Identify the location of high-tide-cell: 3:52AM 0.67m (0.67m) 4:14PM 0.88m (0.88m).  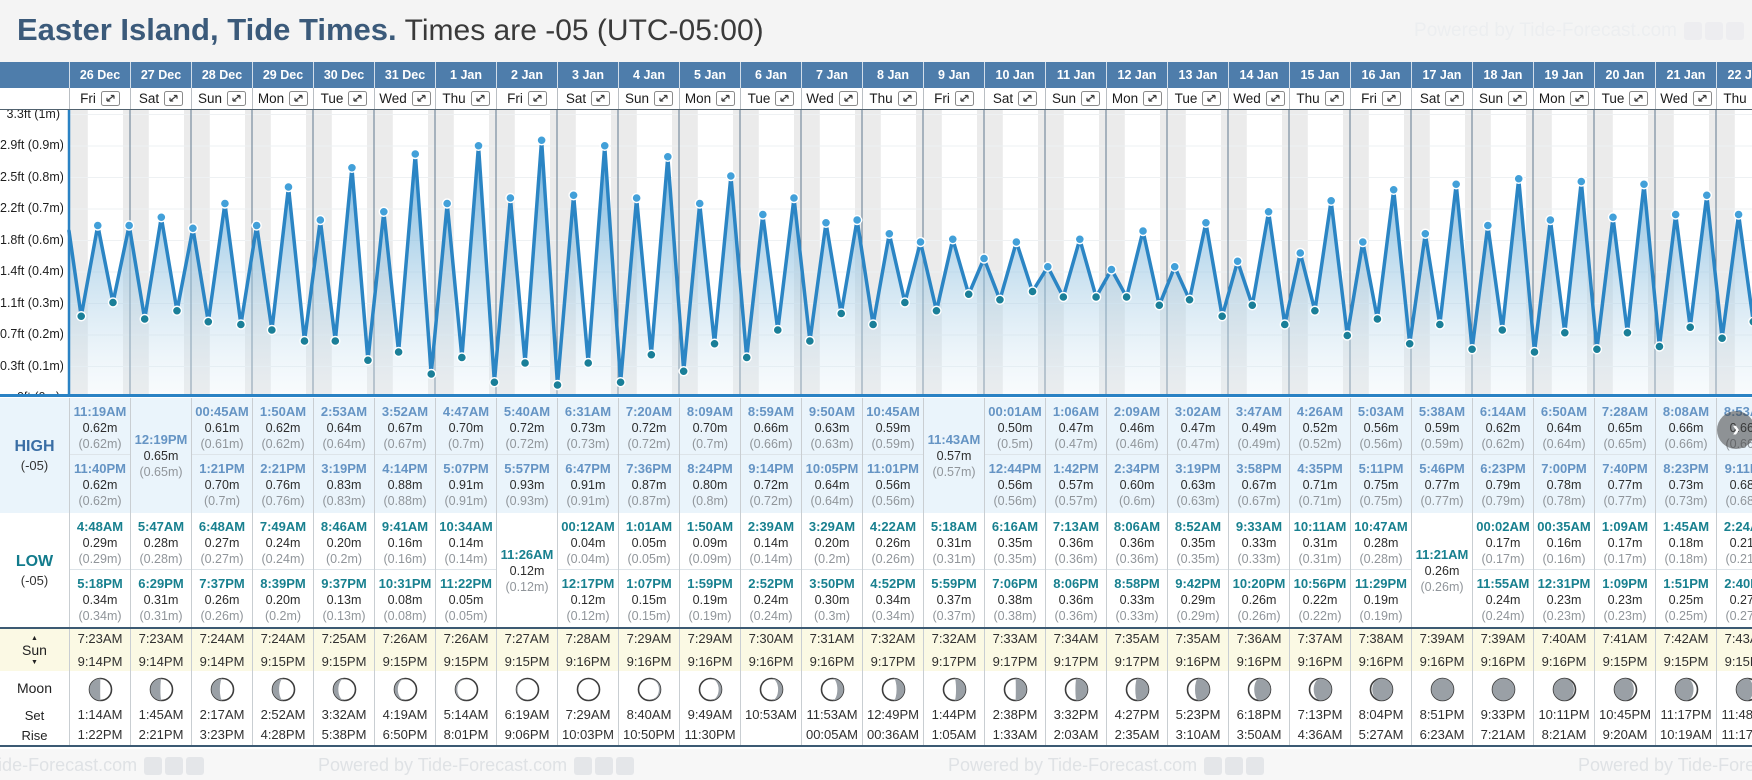
(404, 455).